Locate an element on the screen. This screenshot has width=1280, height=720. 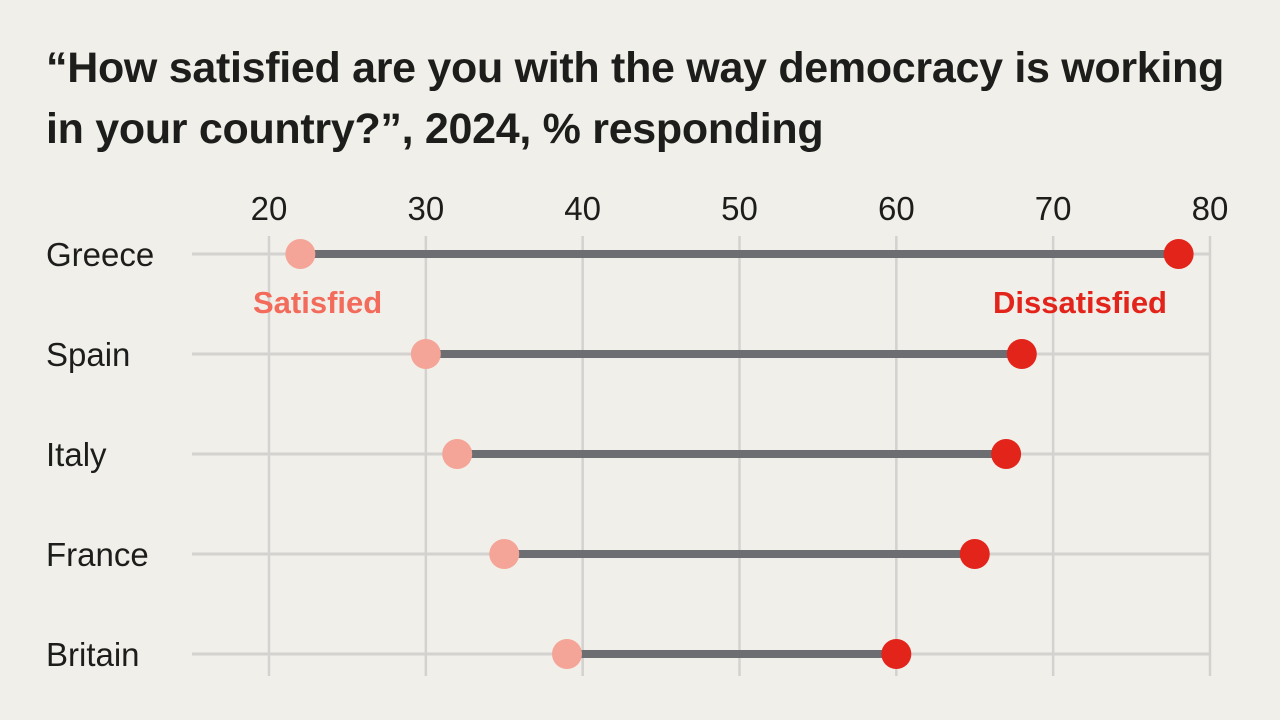
row-label-spain: Spain is located at coordinates (88, 354).